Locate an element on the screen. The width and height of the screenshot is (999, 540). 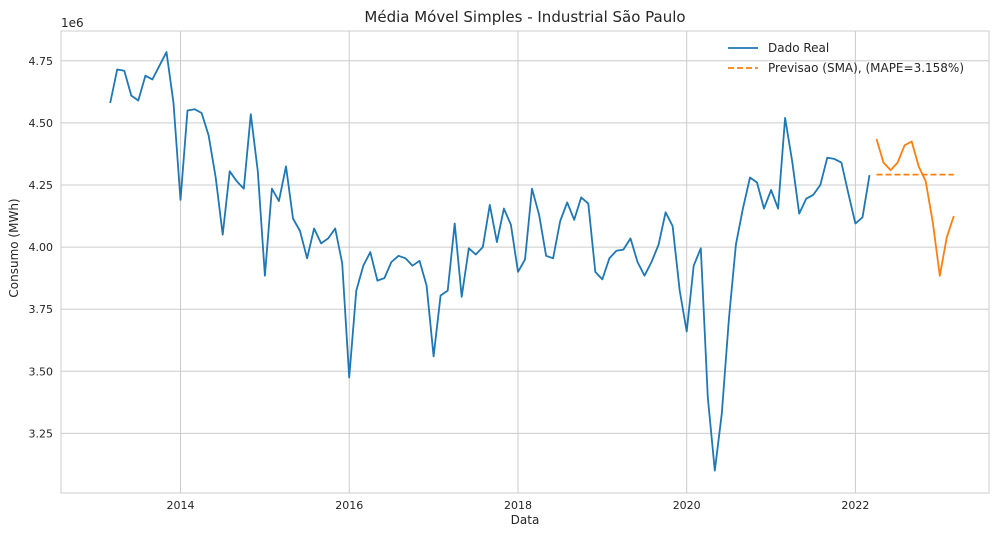
y-tick-label: 4.25 is located at coordinates (41, 185).